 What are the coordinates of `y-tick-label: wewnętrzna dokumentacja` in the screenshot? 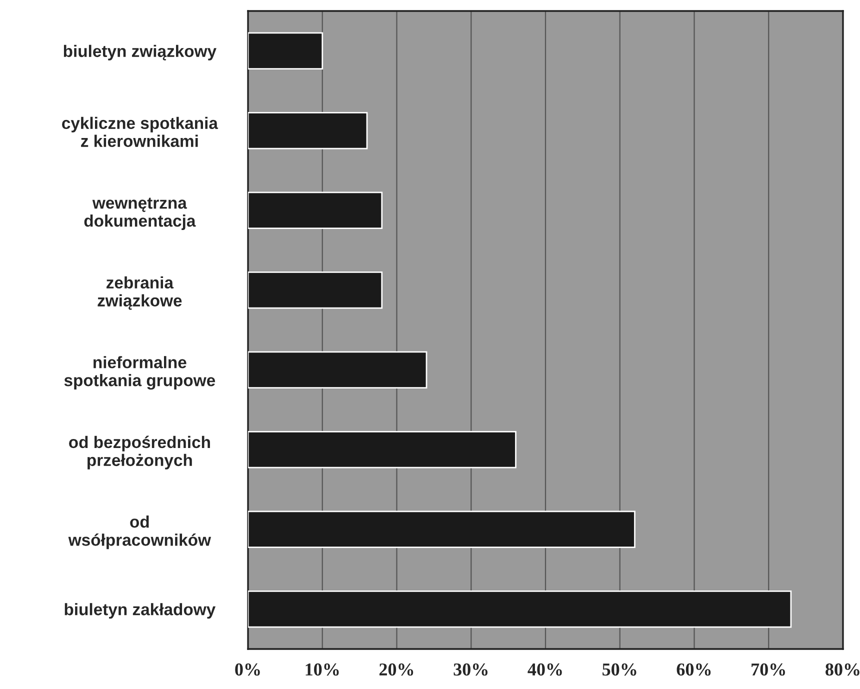 It's located at (140, 214).